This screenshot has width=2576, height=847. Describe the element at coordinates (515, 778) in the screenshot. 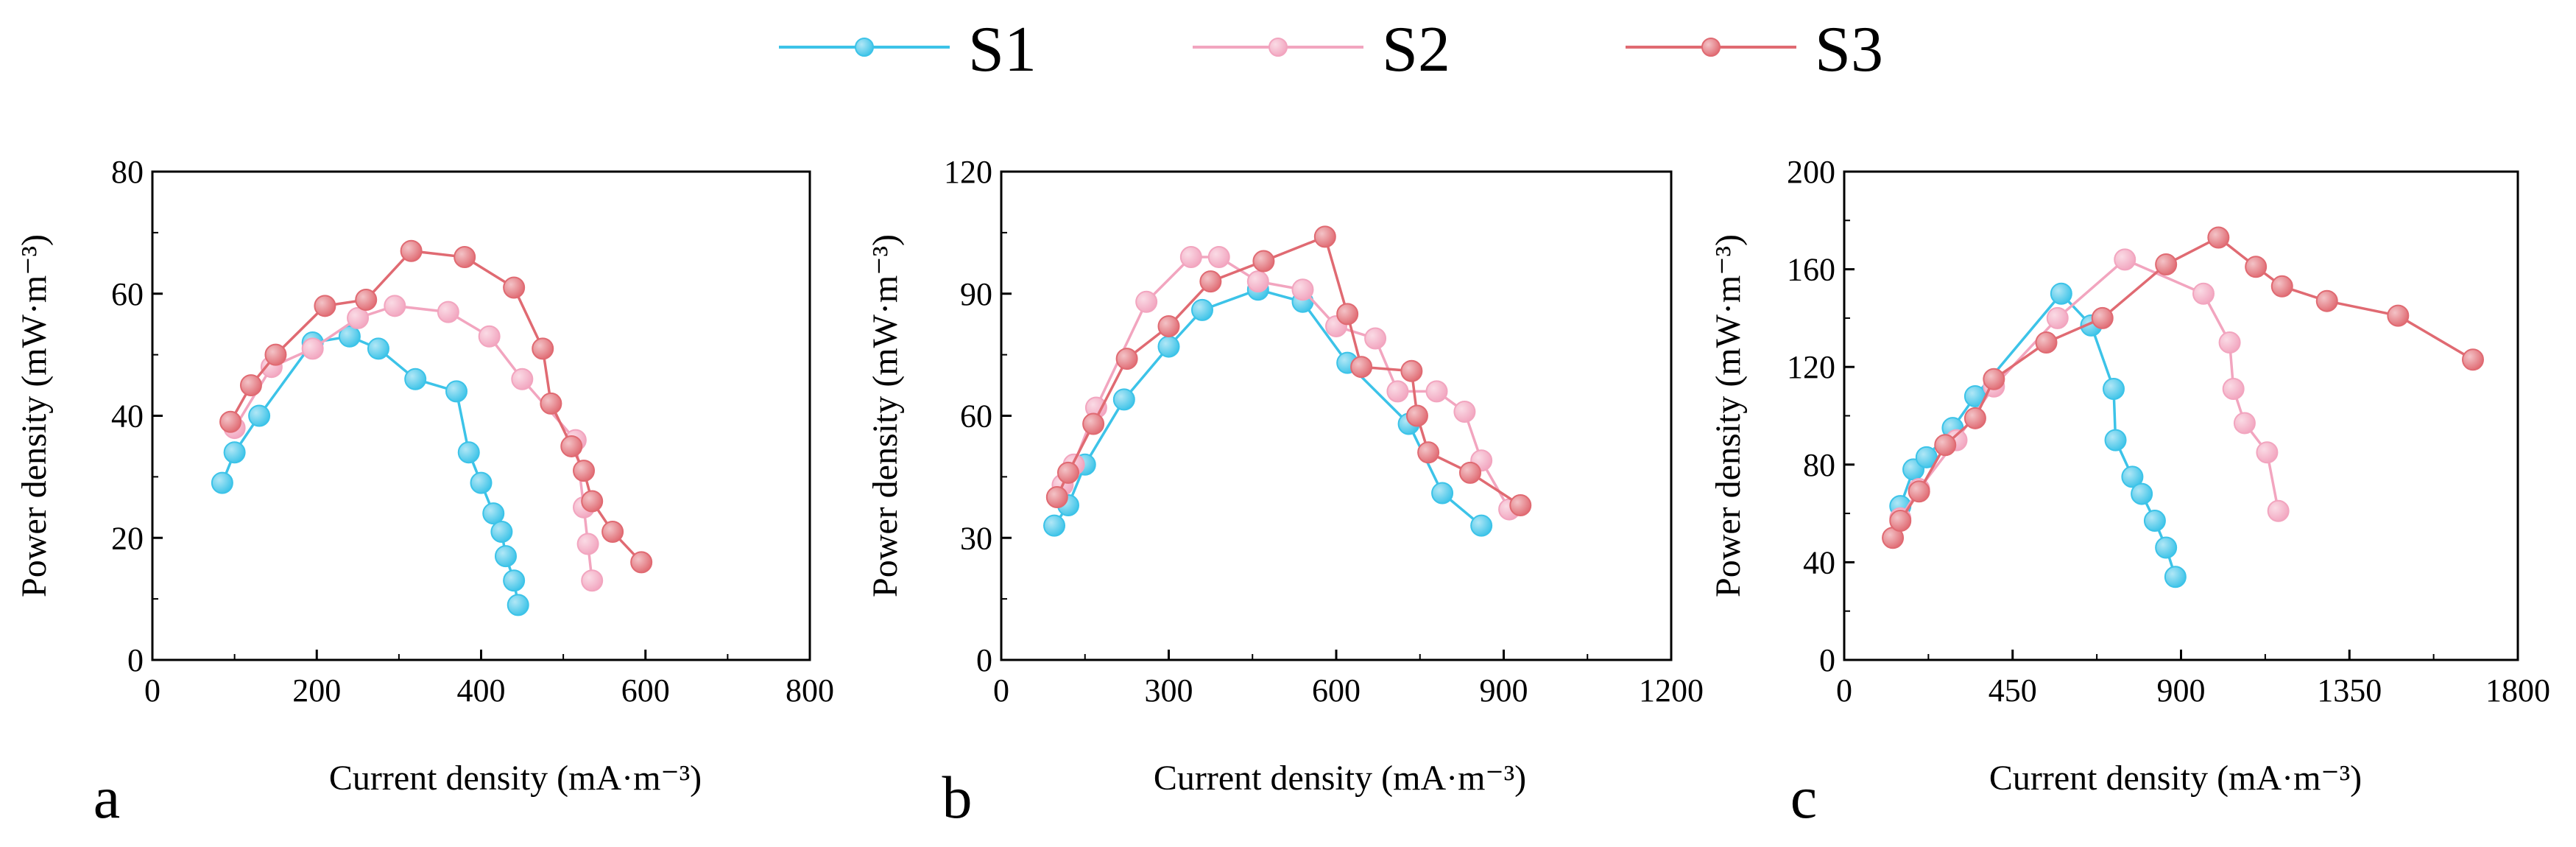

I see `x-axis-label: Current density (mA·m⁻³)` at that location.